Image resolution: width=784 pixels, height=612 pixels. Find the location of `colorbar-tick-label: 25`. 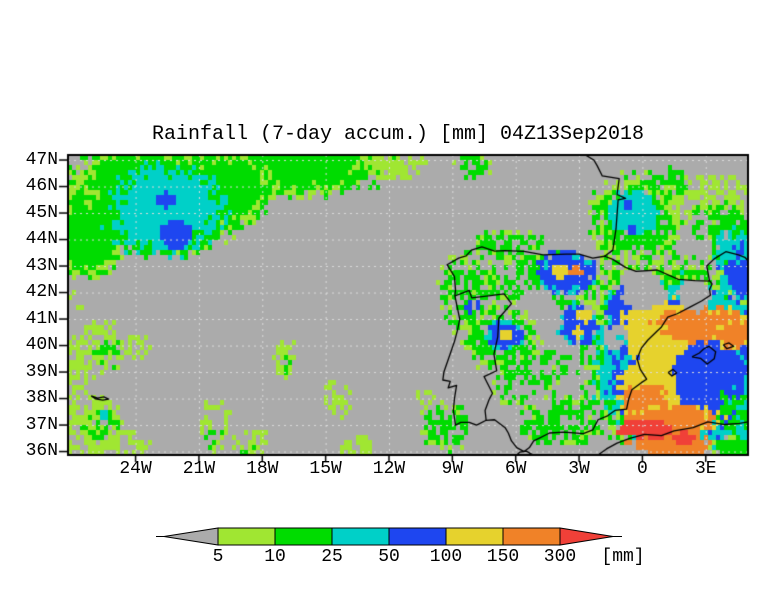

colorbar-tick-label: 25 is located at coordinates (332, 557).